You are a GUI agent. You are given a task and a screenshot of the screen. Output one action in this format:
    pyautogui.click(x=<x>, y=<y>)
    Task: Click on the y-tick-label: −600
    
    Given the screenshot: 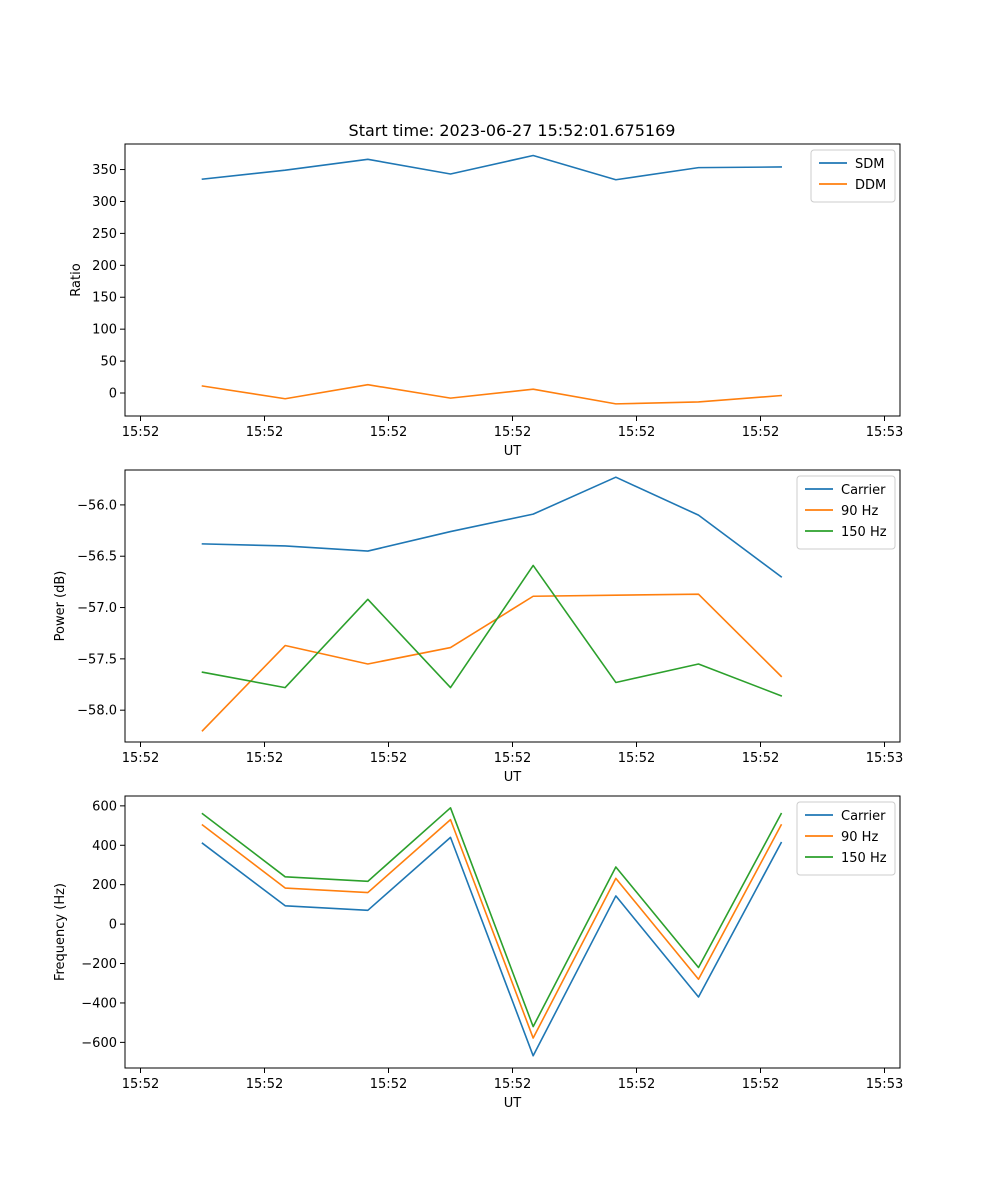 What is the action you would take?
    pyautogui.click(x=99, y=1043)
    